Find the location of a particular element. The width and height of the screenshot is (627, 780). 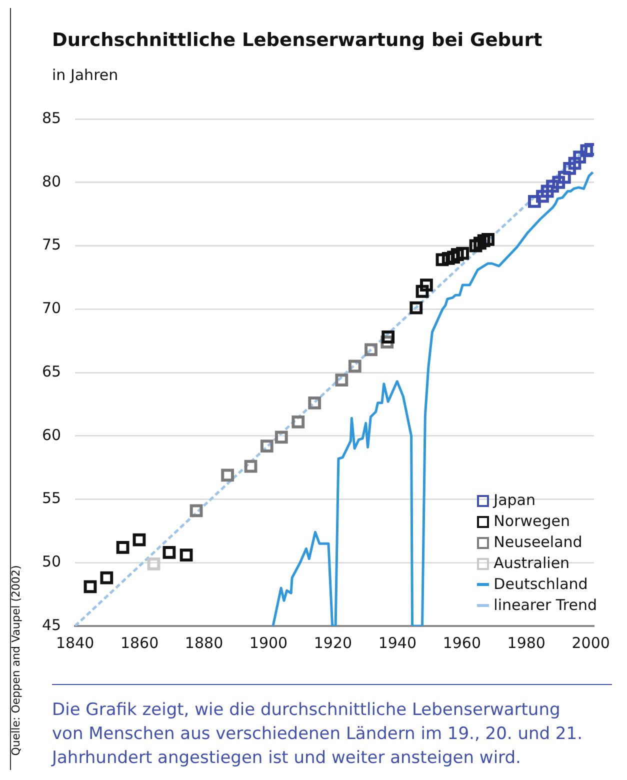

y-tick-label: 45 is located at coordinates (52, 625).